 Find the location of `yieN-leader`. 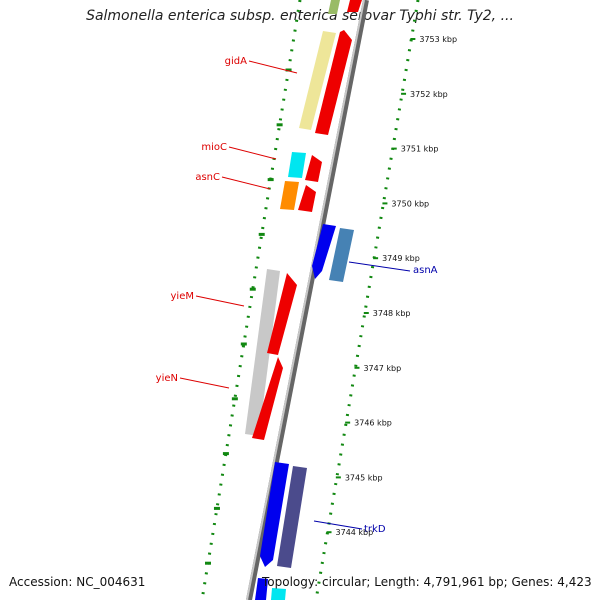

yieN-leader is located at coordinates (204, 383).